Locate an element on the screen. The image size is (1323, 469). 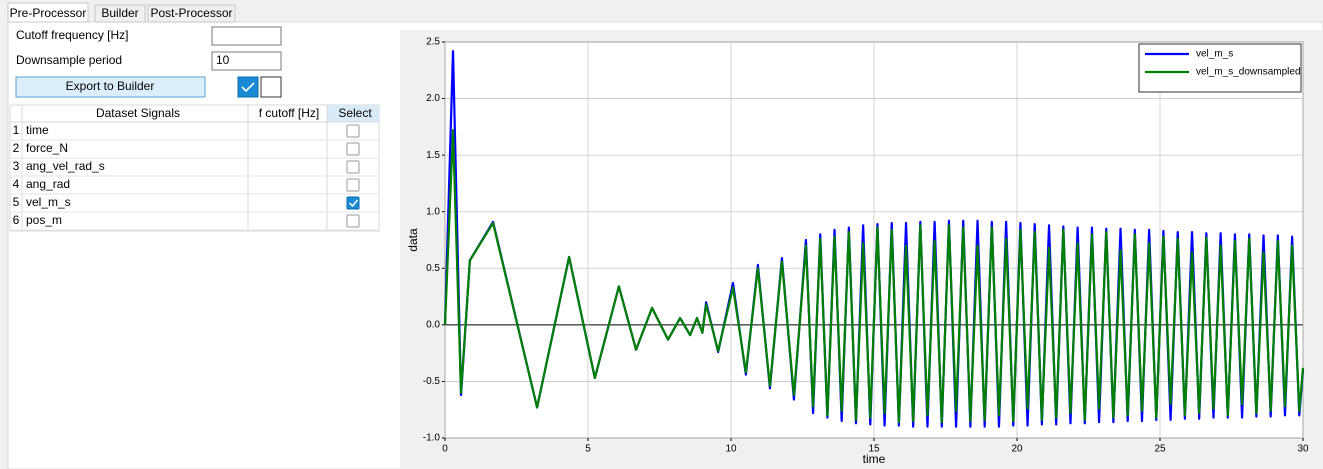
signal-name: force_N is located at coordinates (47, 148).